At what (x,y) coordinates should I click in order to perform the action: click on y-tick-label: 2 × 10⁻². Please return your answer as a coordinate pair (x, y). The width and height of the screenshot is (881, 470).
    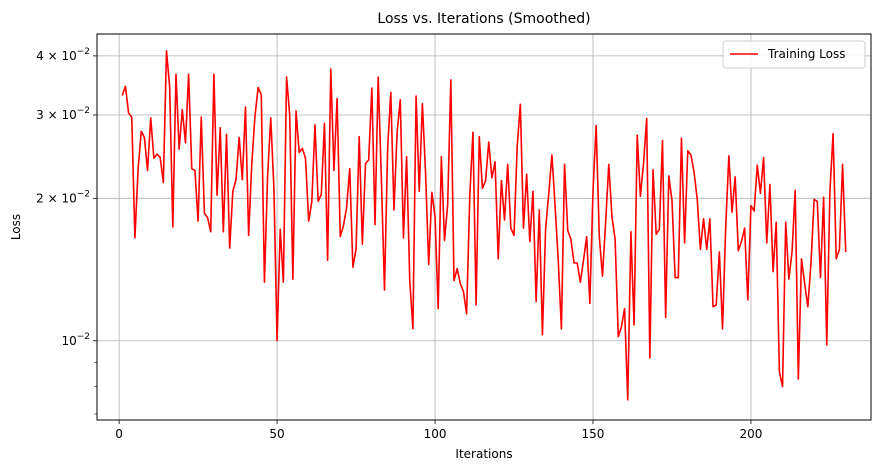
    Looking at the image, I should click on (63, 197).